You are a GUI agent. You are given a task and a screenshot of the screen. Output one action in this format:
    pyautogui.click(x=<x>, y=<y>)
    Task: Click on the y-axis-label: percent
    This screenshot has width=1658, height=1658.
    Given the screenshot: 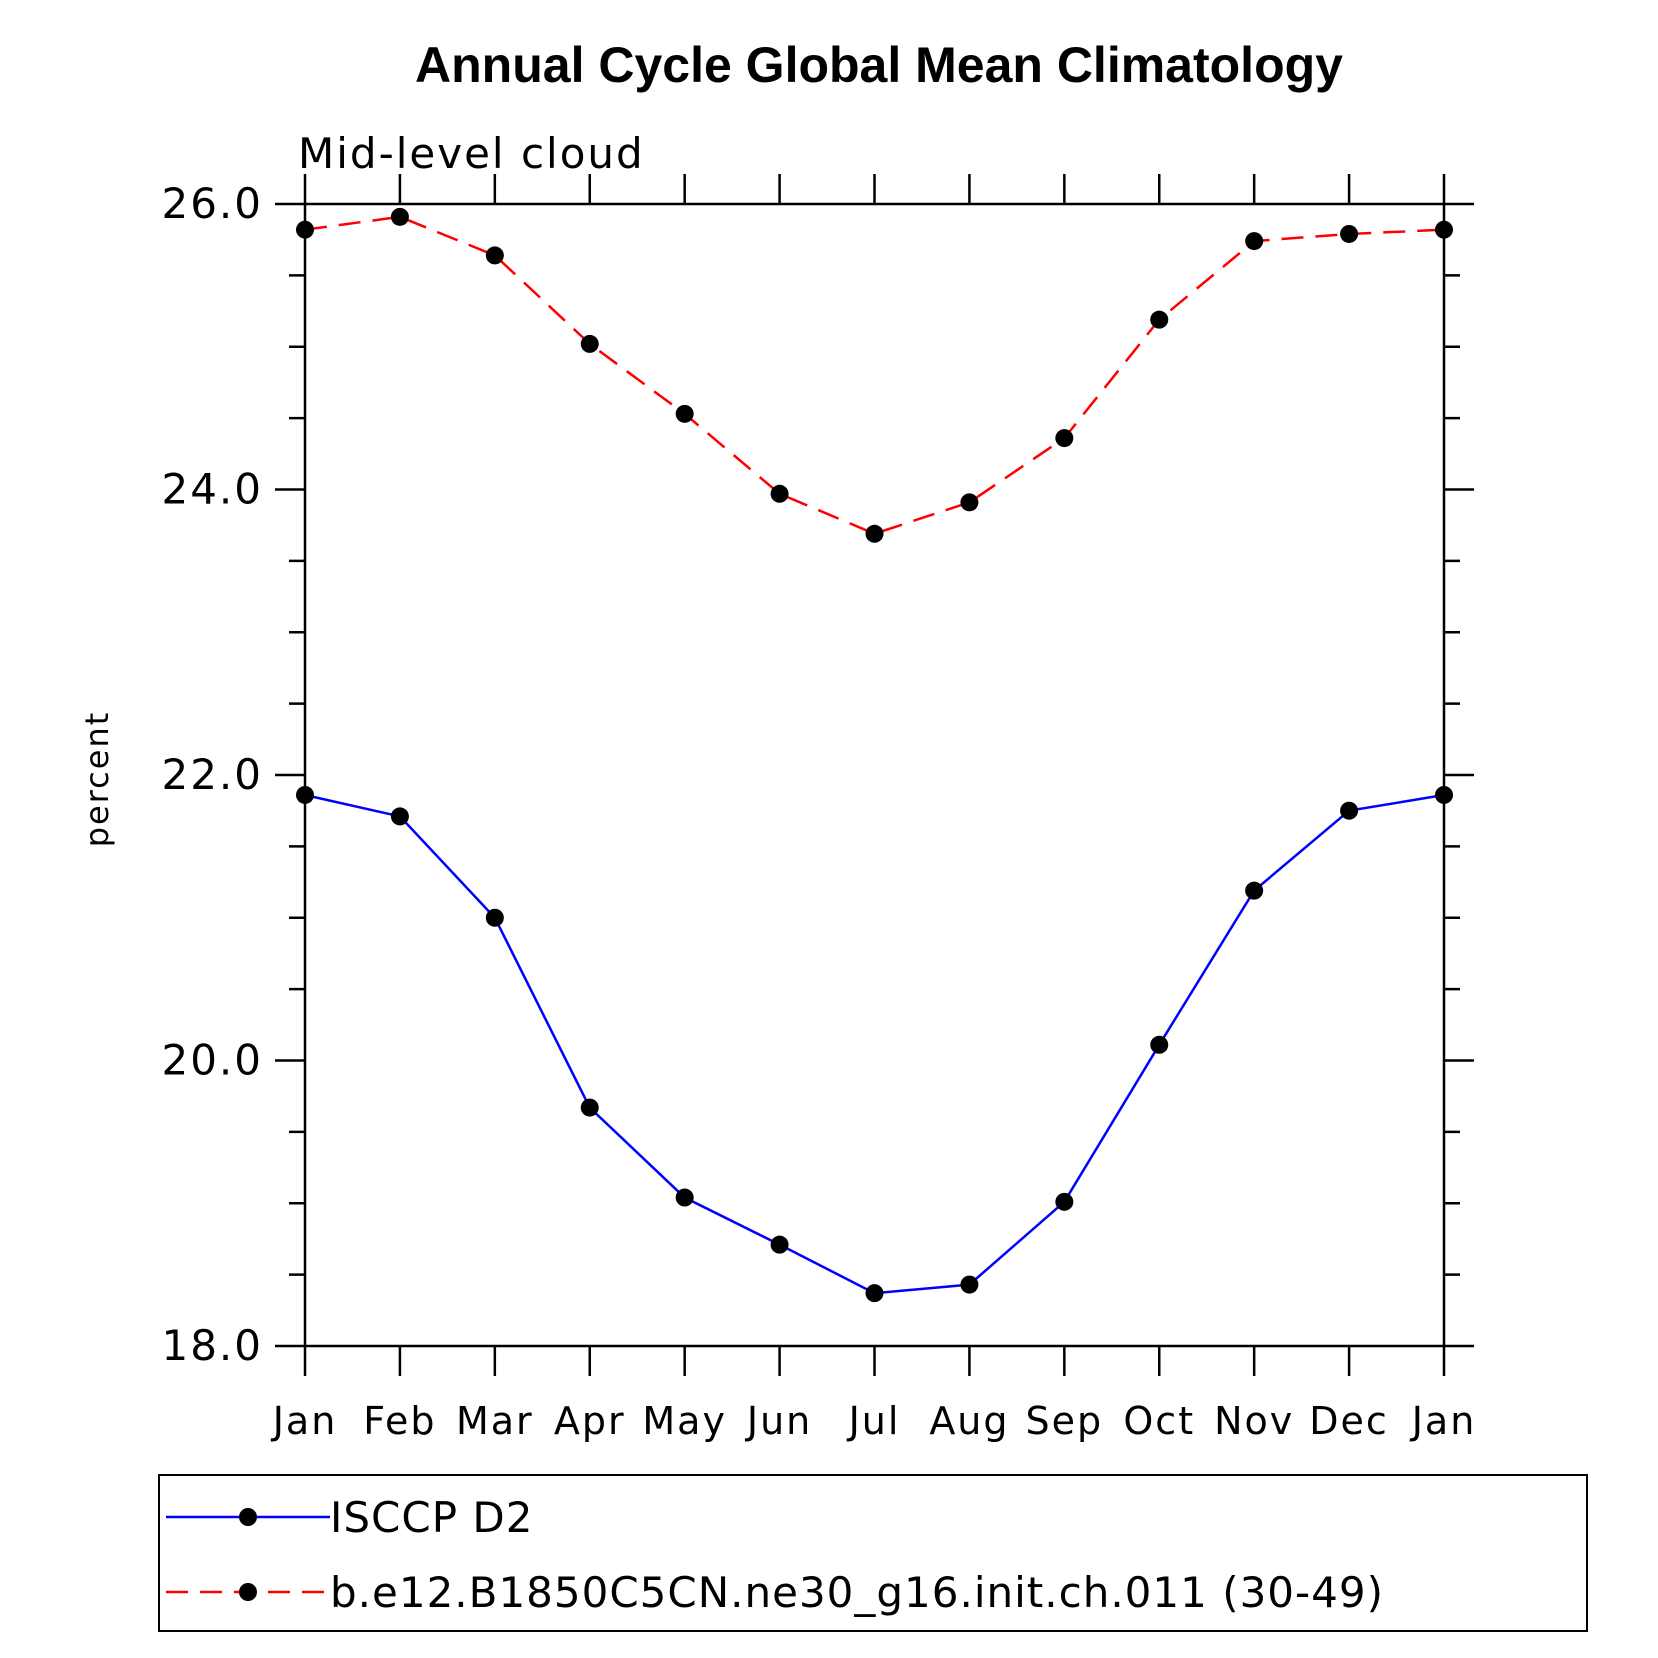 What is the action you would take?
    pyautogui.click(x=97, y=779)
    